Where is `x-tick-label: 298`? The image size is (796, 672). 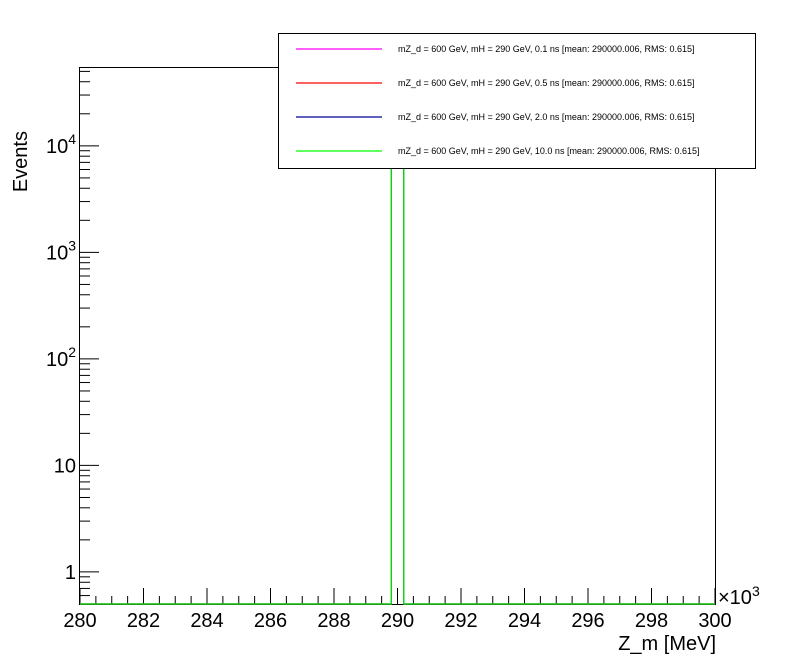
x-tick-label: 298 is located at coordinates (651, 621).